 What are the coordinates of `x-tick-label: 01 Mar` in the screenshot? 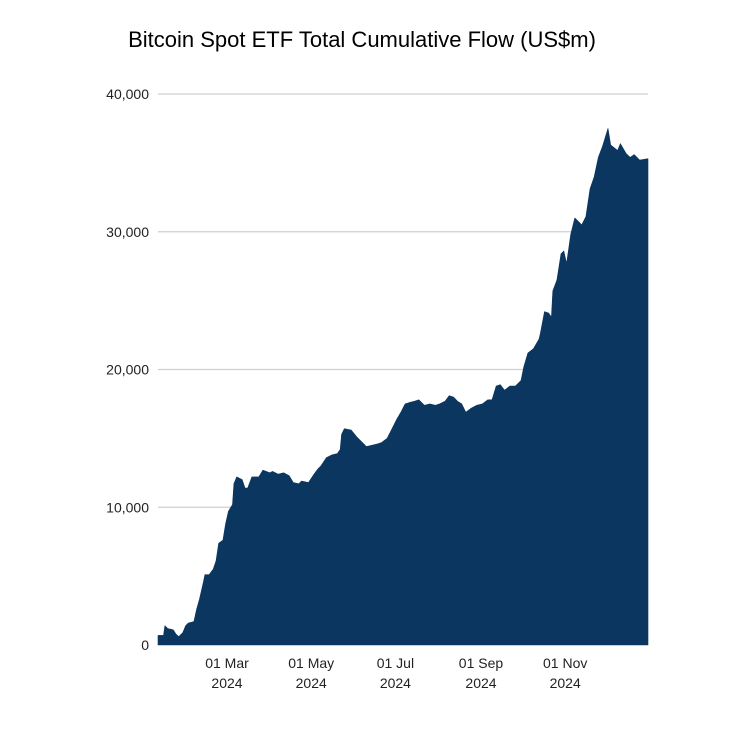 It's located at (227, 663).